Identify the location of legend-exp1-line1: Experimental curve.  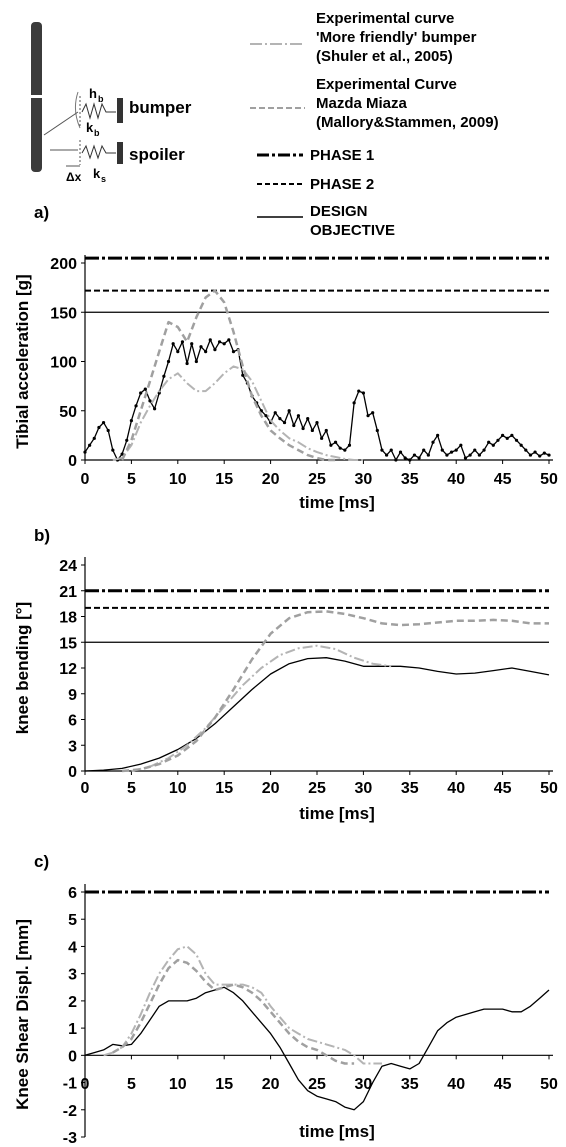
(385, 18).